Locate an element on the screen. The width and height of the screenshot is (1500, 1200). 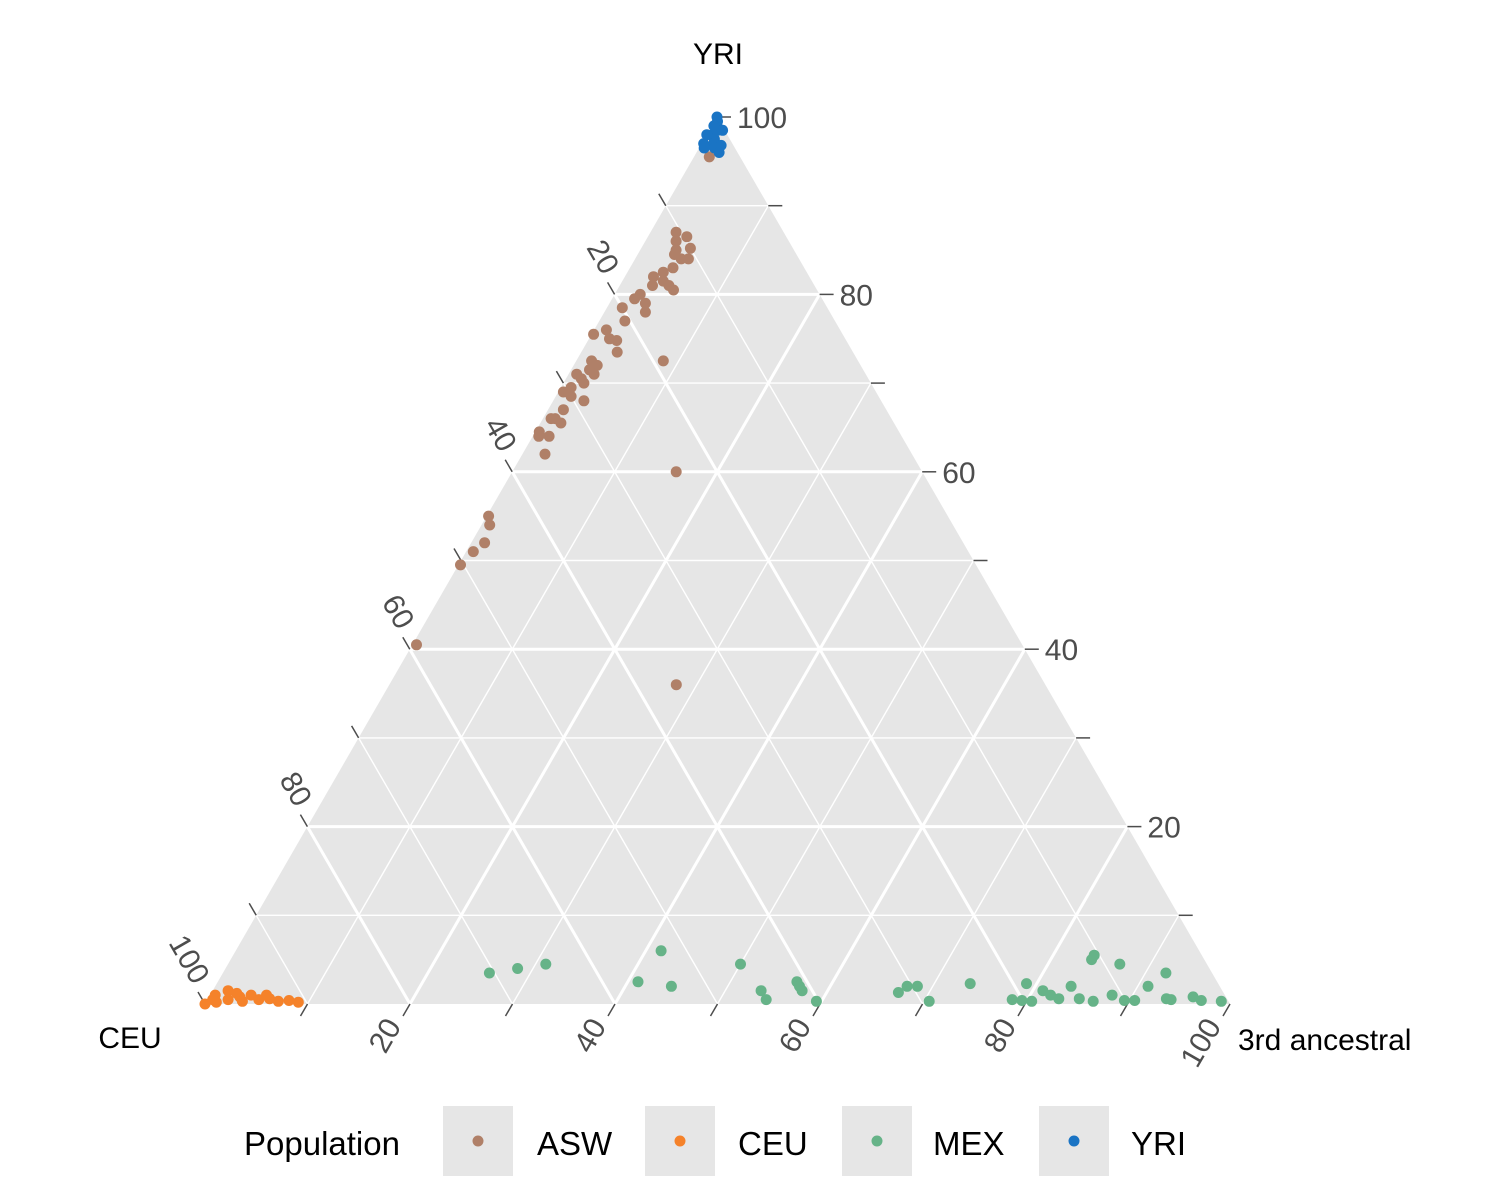
legend-label-asw: ASW is located at coordinates (575, 1143).